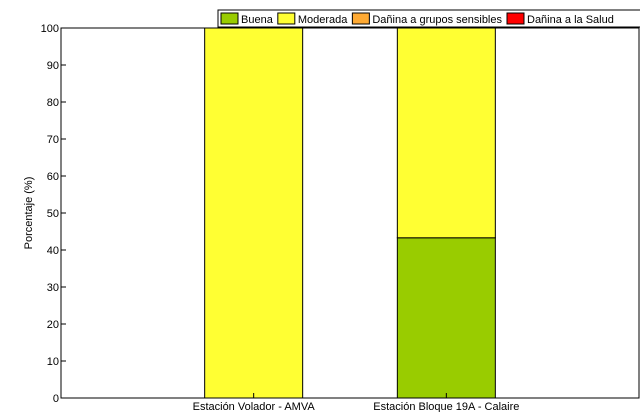 The width and height of the screenshot is (640, 412). What do you see at coordinates (53, 177) in the screenshot?
I see `y-tick-label: 60` at bounding box center [53, 177].